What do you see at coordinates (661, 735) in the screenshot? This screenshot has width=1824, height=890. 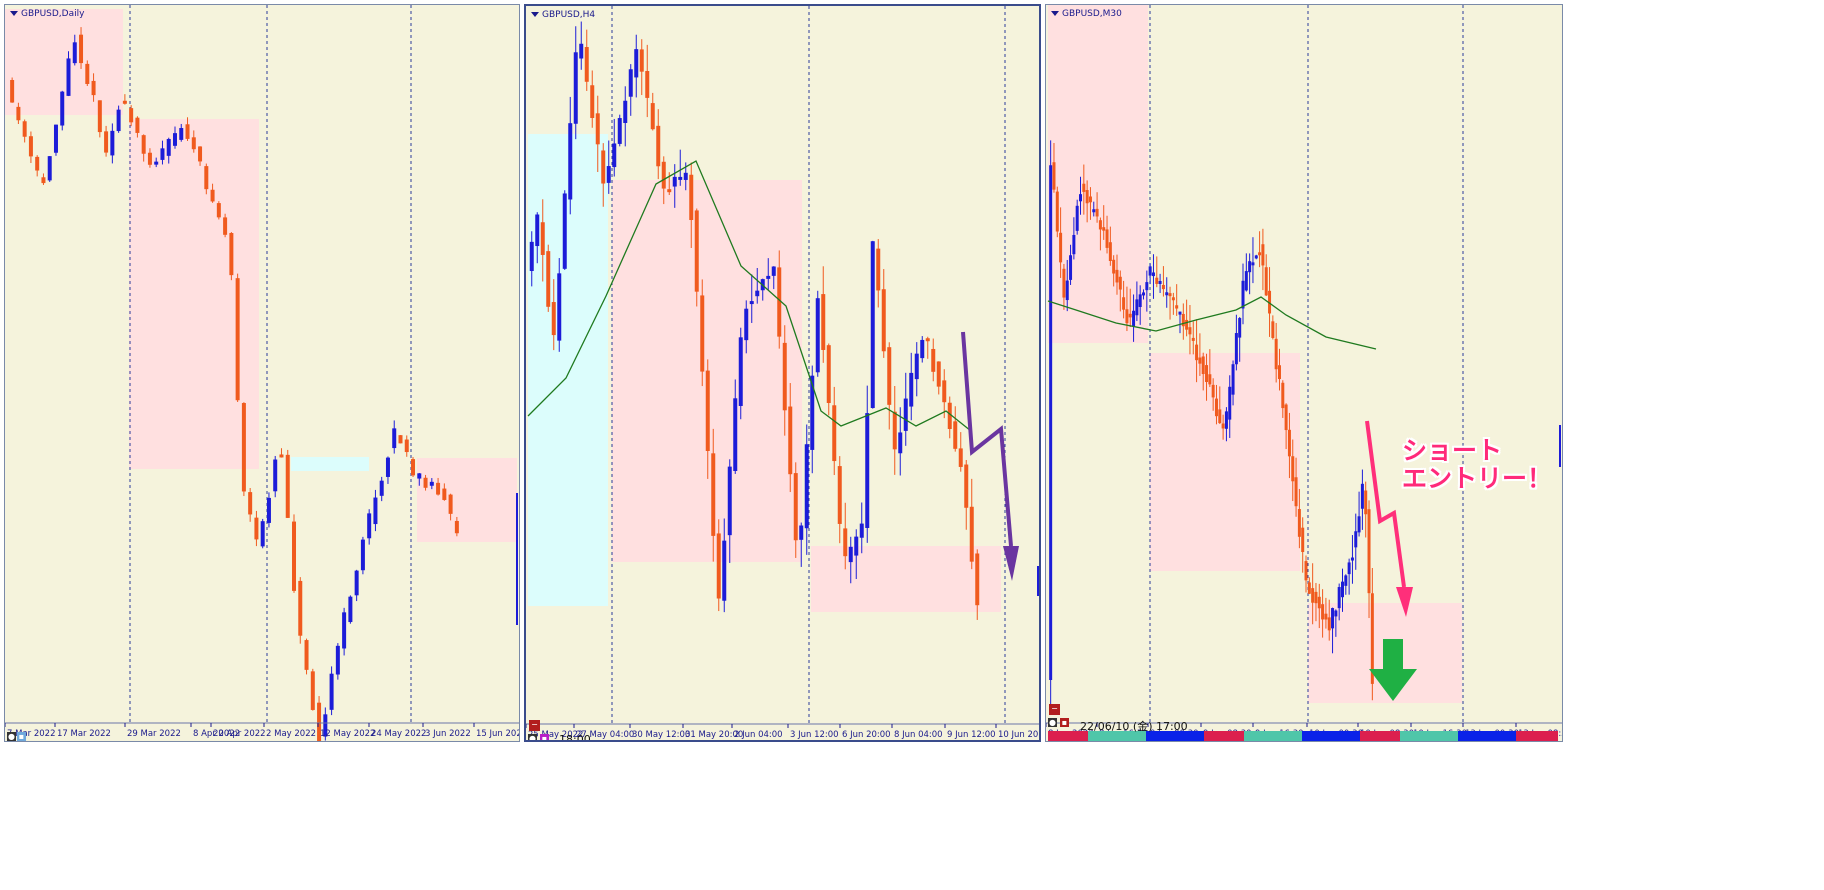 I see `x-tick-label: 30 May 12:00` at bounding box center [661, 735].